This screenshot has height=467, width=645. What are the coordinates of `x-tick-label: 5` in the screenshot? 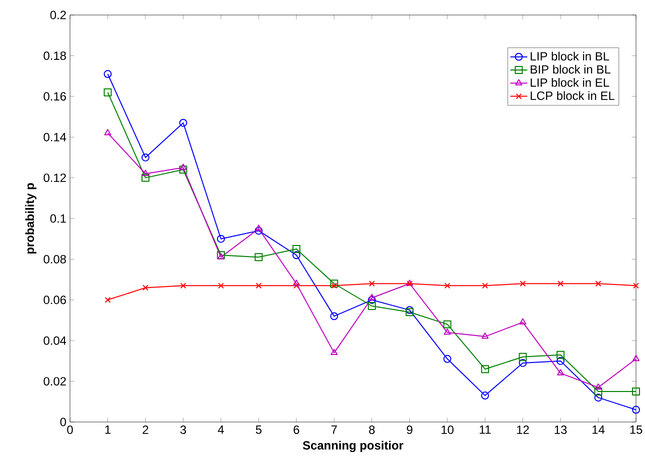 It's located at (259, 430).